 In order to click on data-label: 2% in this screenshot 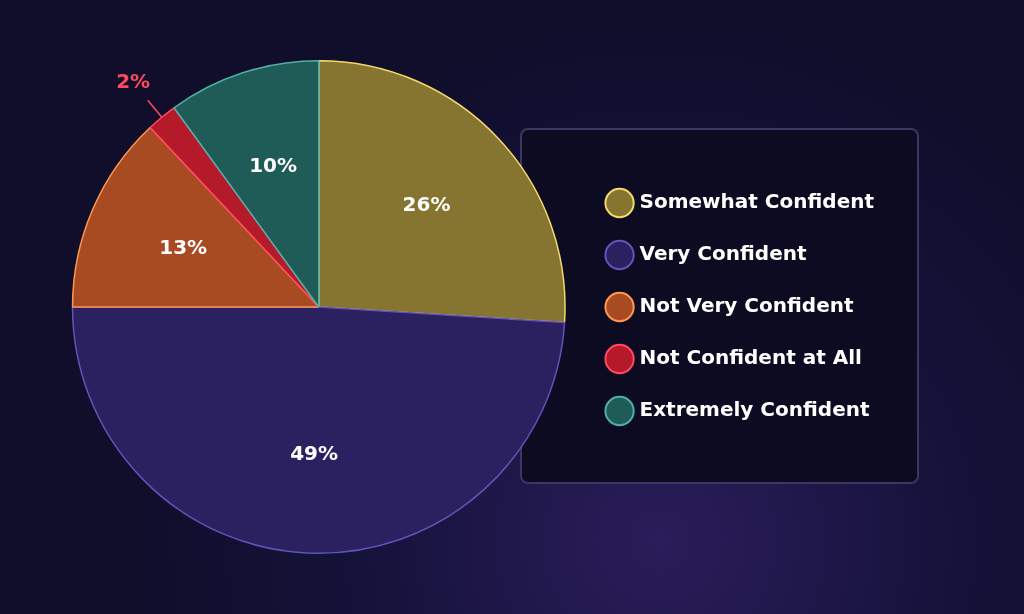, I will do `click(133, 80)`.